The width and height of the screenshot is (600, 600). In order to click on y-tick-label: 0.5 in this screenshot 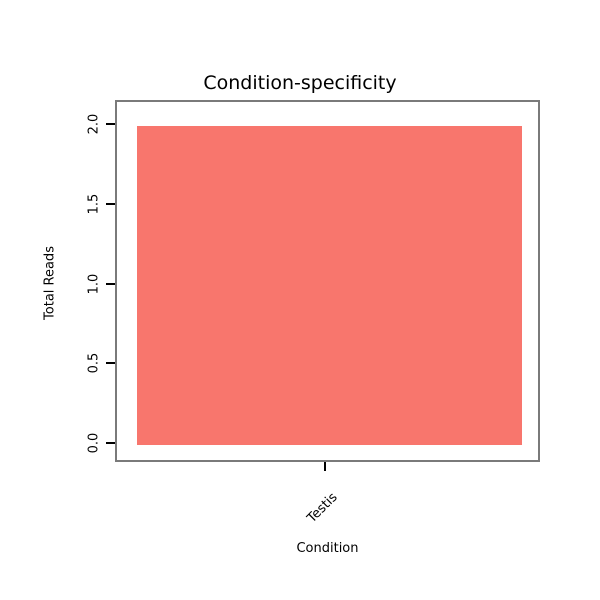, I will do `click(94, 363)`.